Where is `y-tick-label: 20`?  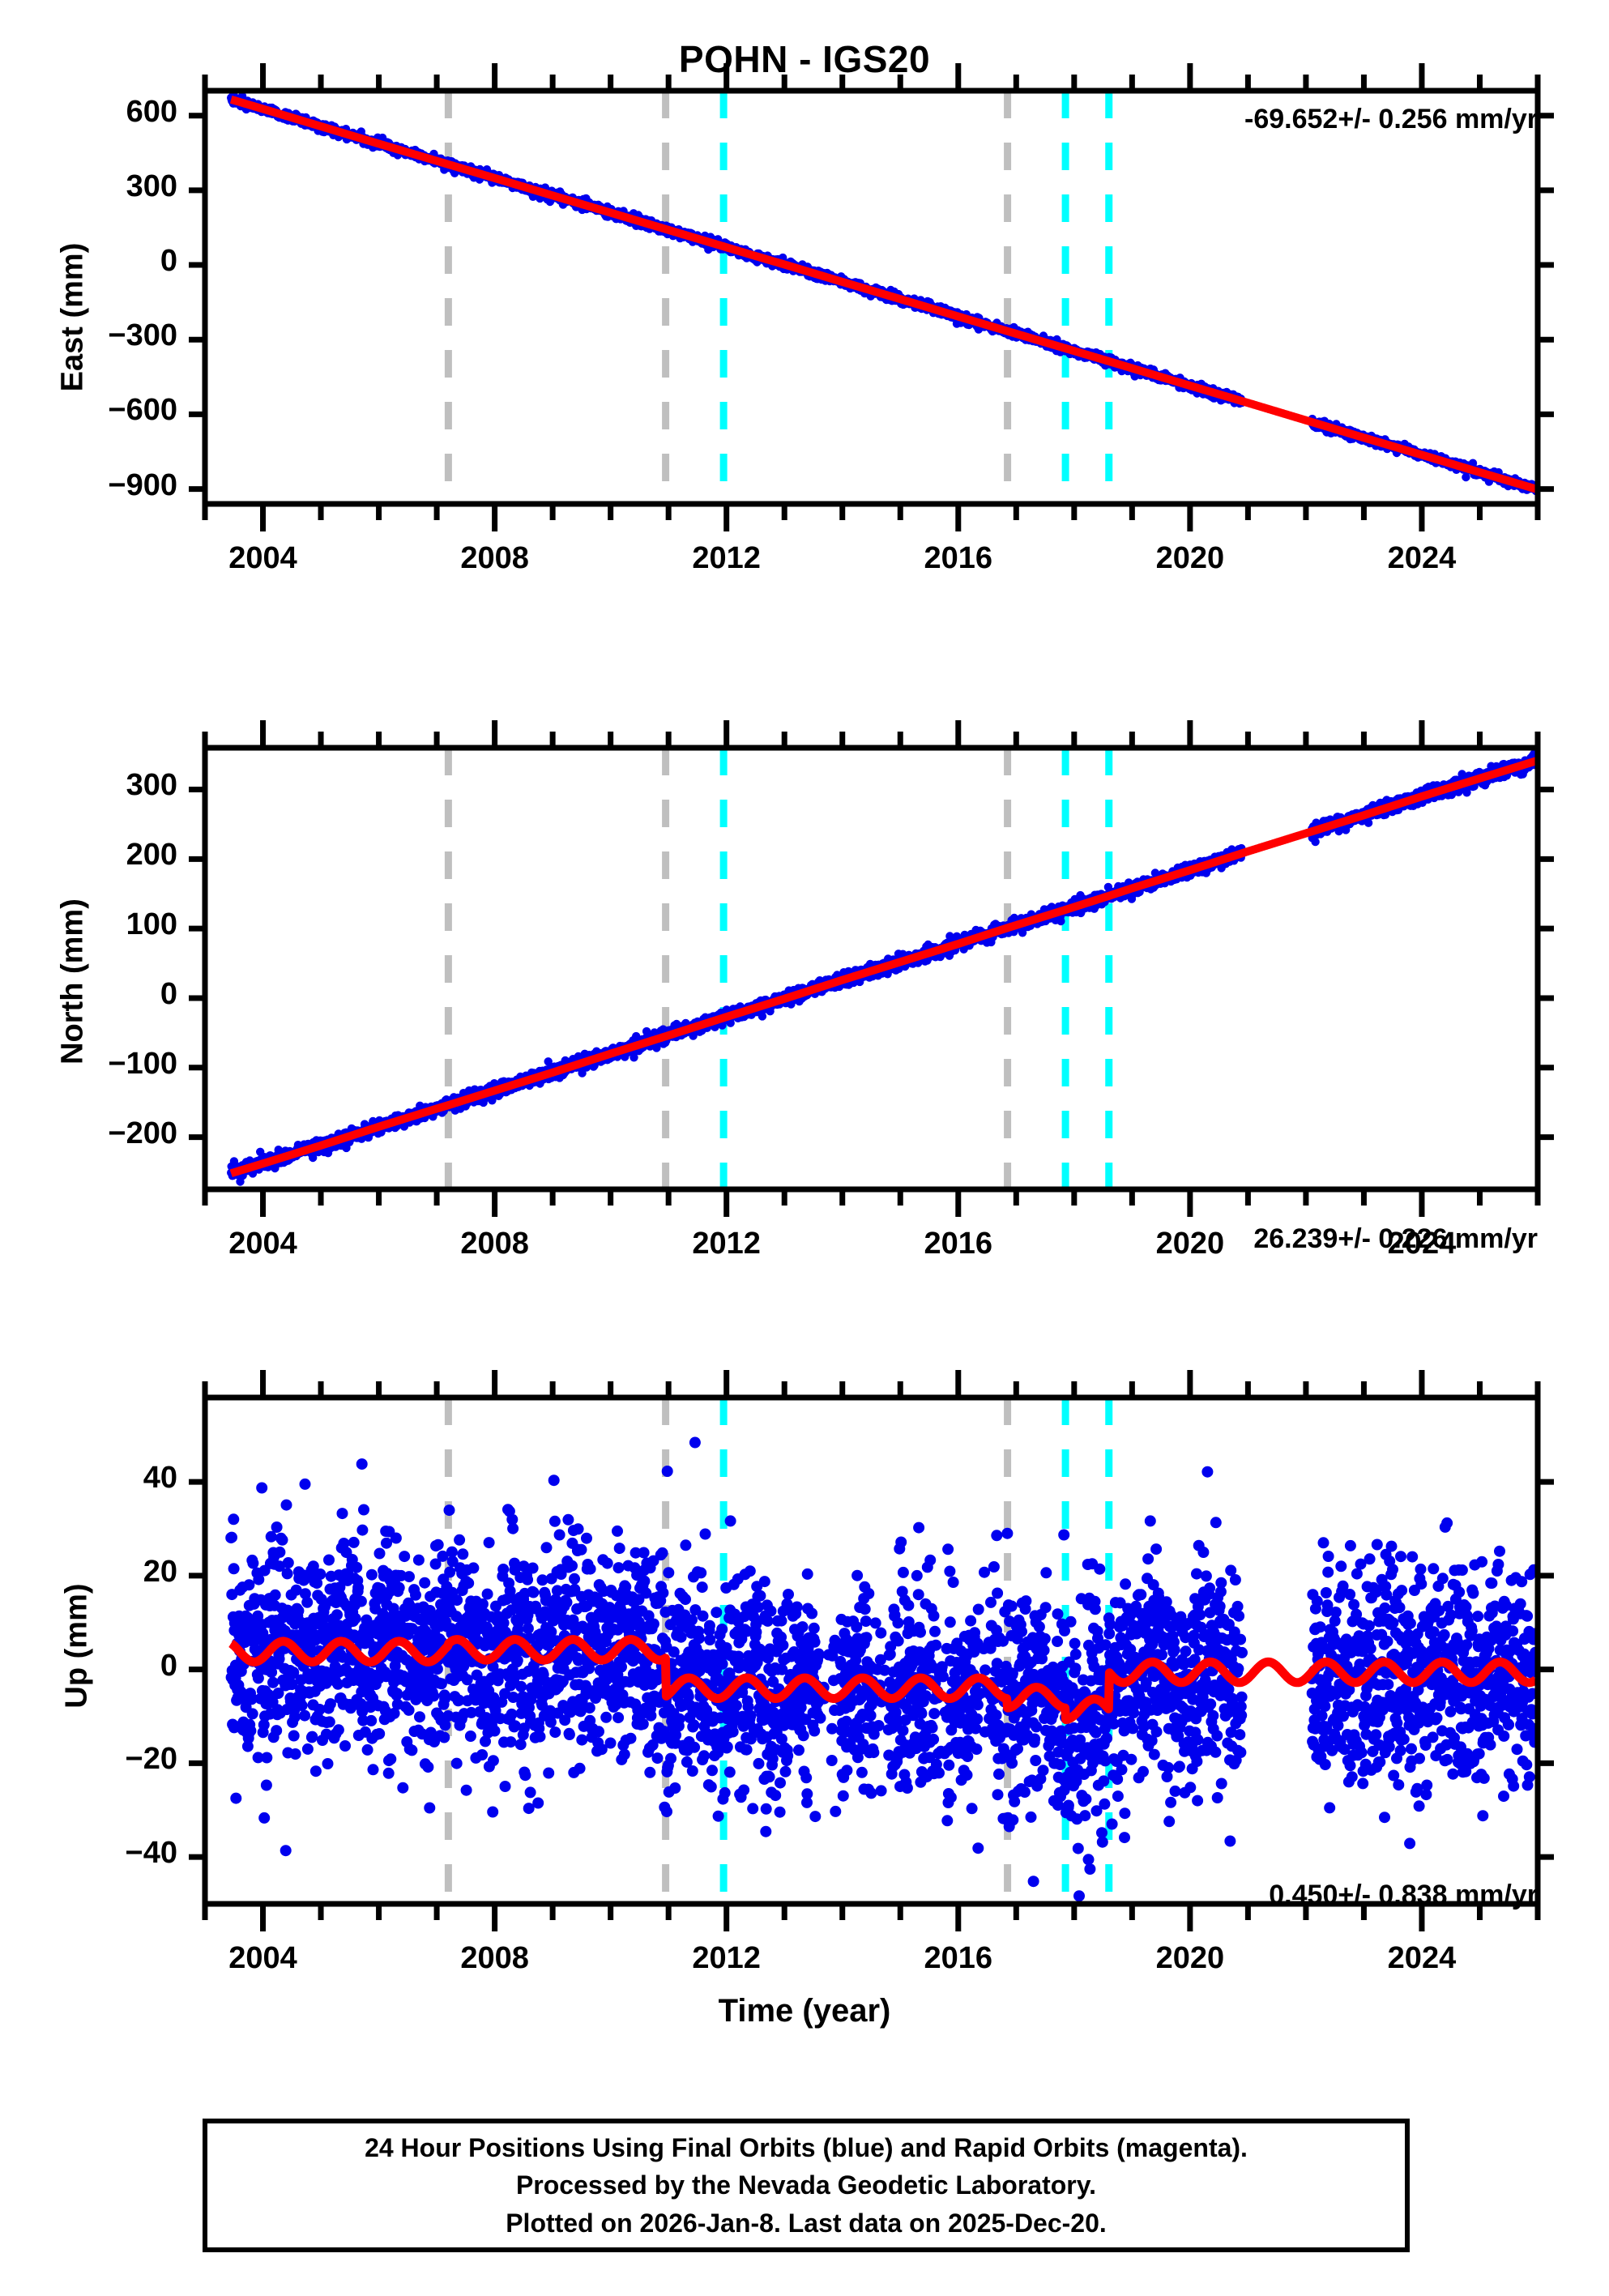
y-tick-label: 20 is located at coordinates (160, 1572).